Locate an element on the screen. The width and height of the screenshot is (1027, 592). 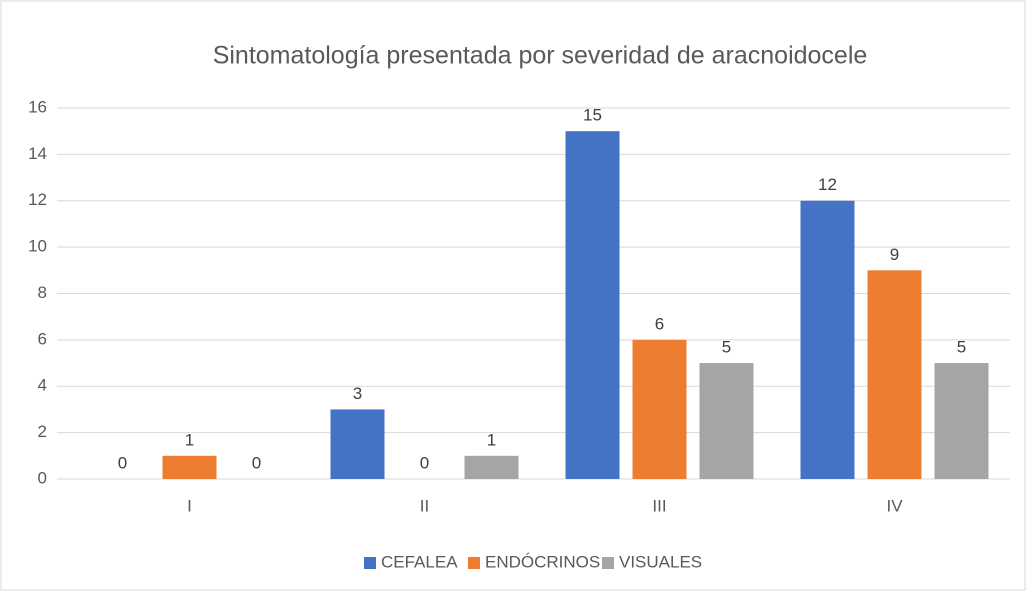
y-tick-label: 4 is located at coordinates (42, 385).